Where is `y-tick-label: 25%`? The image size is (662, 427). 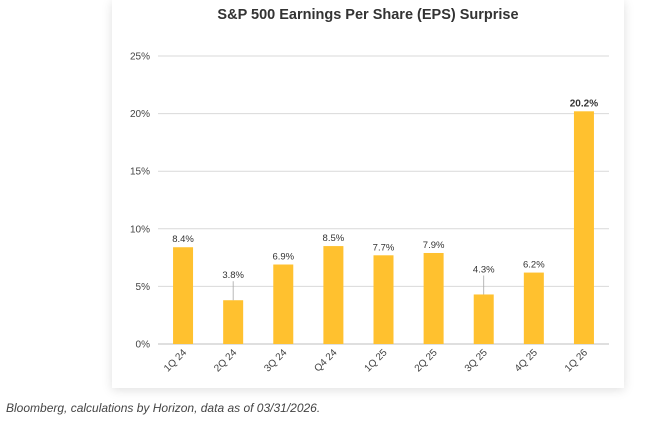 y-tick-label: 25% is located at coordinates (140, 57).